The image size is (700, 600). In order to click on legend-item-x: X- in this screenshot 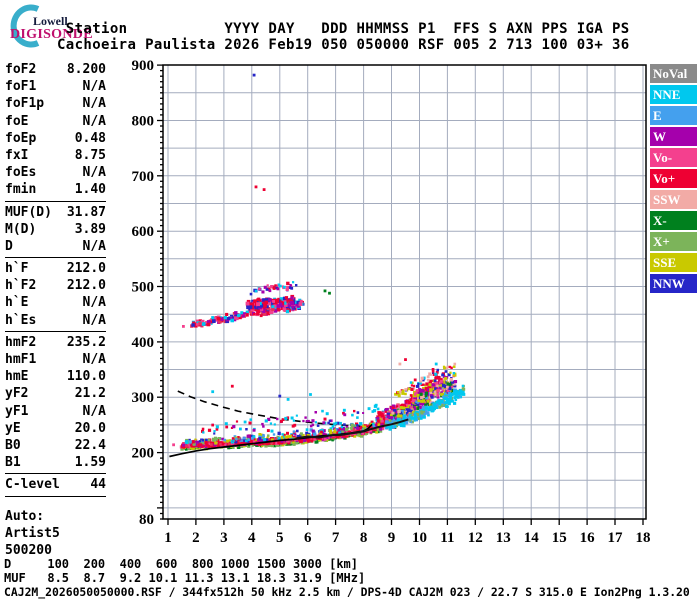, I will do `click(673, 220)`.